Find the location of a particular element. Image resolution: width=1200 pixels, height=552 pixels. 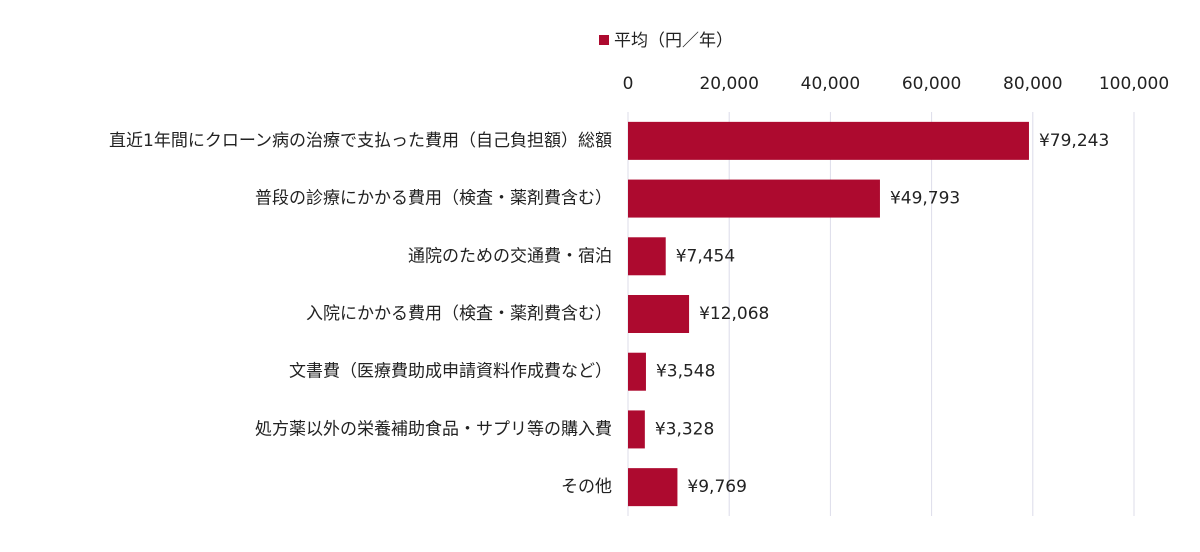

x-tick-label: 80,000 is located at coordinates (1032, 84).